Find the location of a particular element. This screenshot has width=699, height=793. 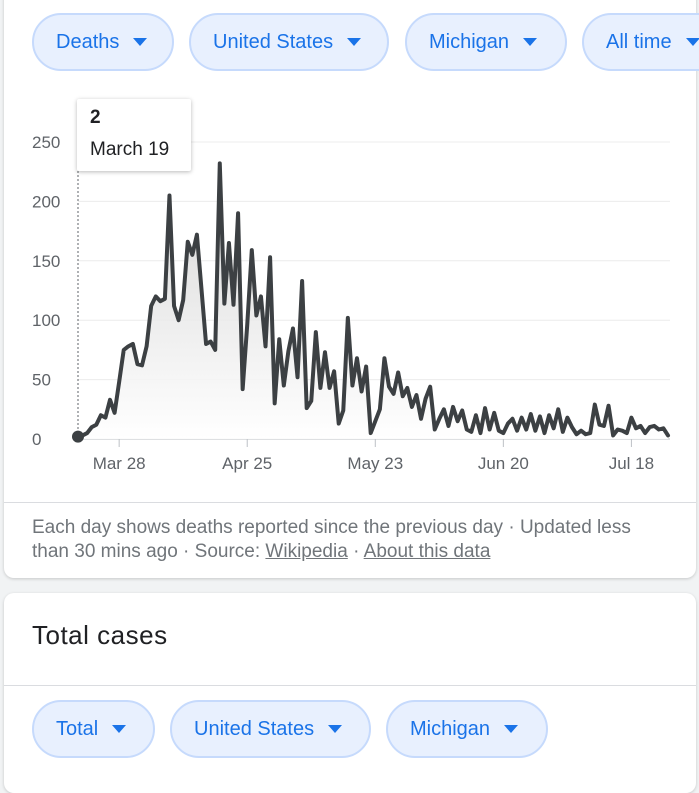

tooltip-value: 2 is located at coordinates (95, 117).